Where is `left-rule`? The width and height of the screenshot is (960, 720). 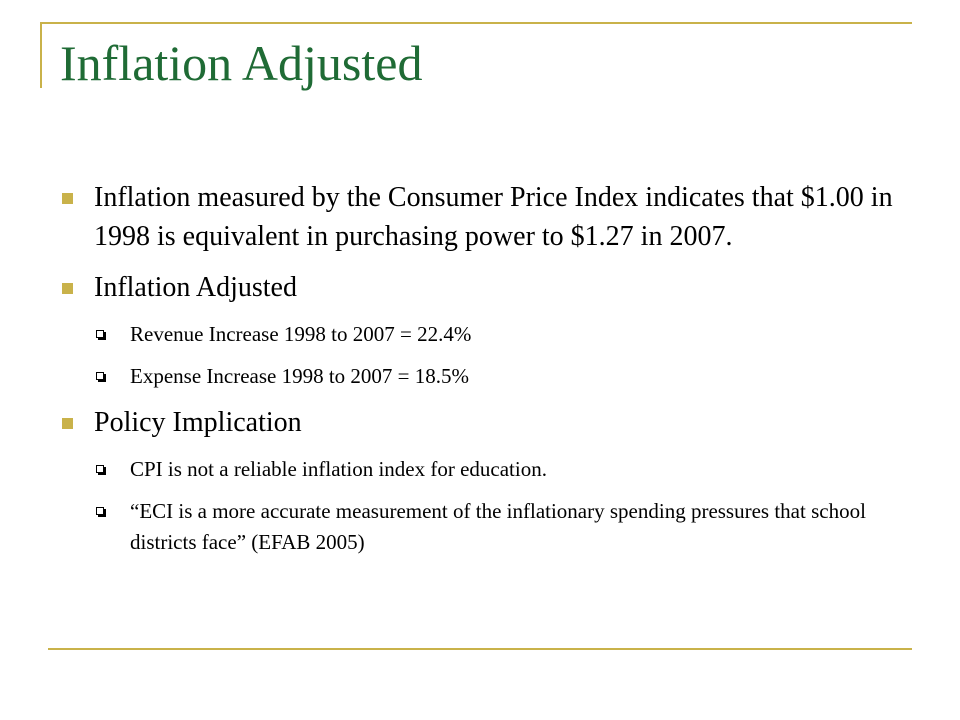
left-rule is located at coordinates (41, 55).